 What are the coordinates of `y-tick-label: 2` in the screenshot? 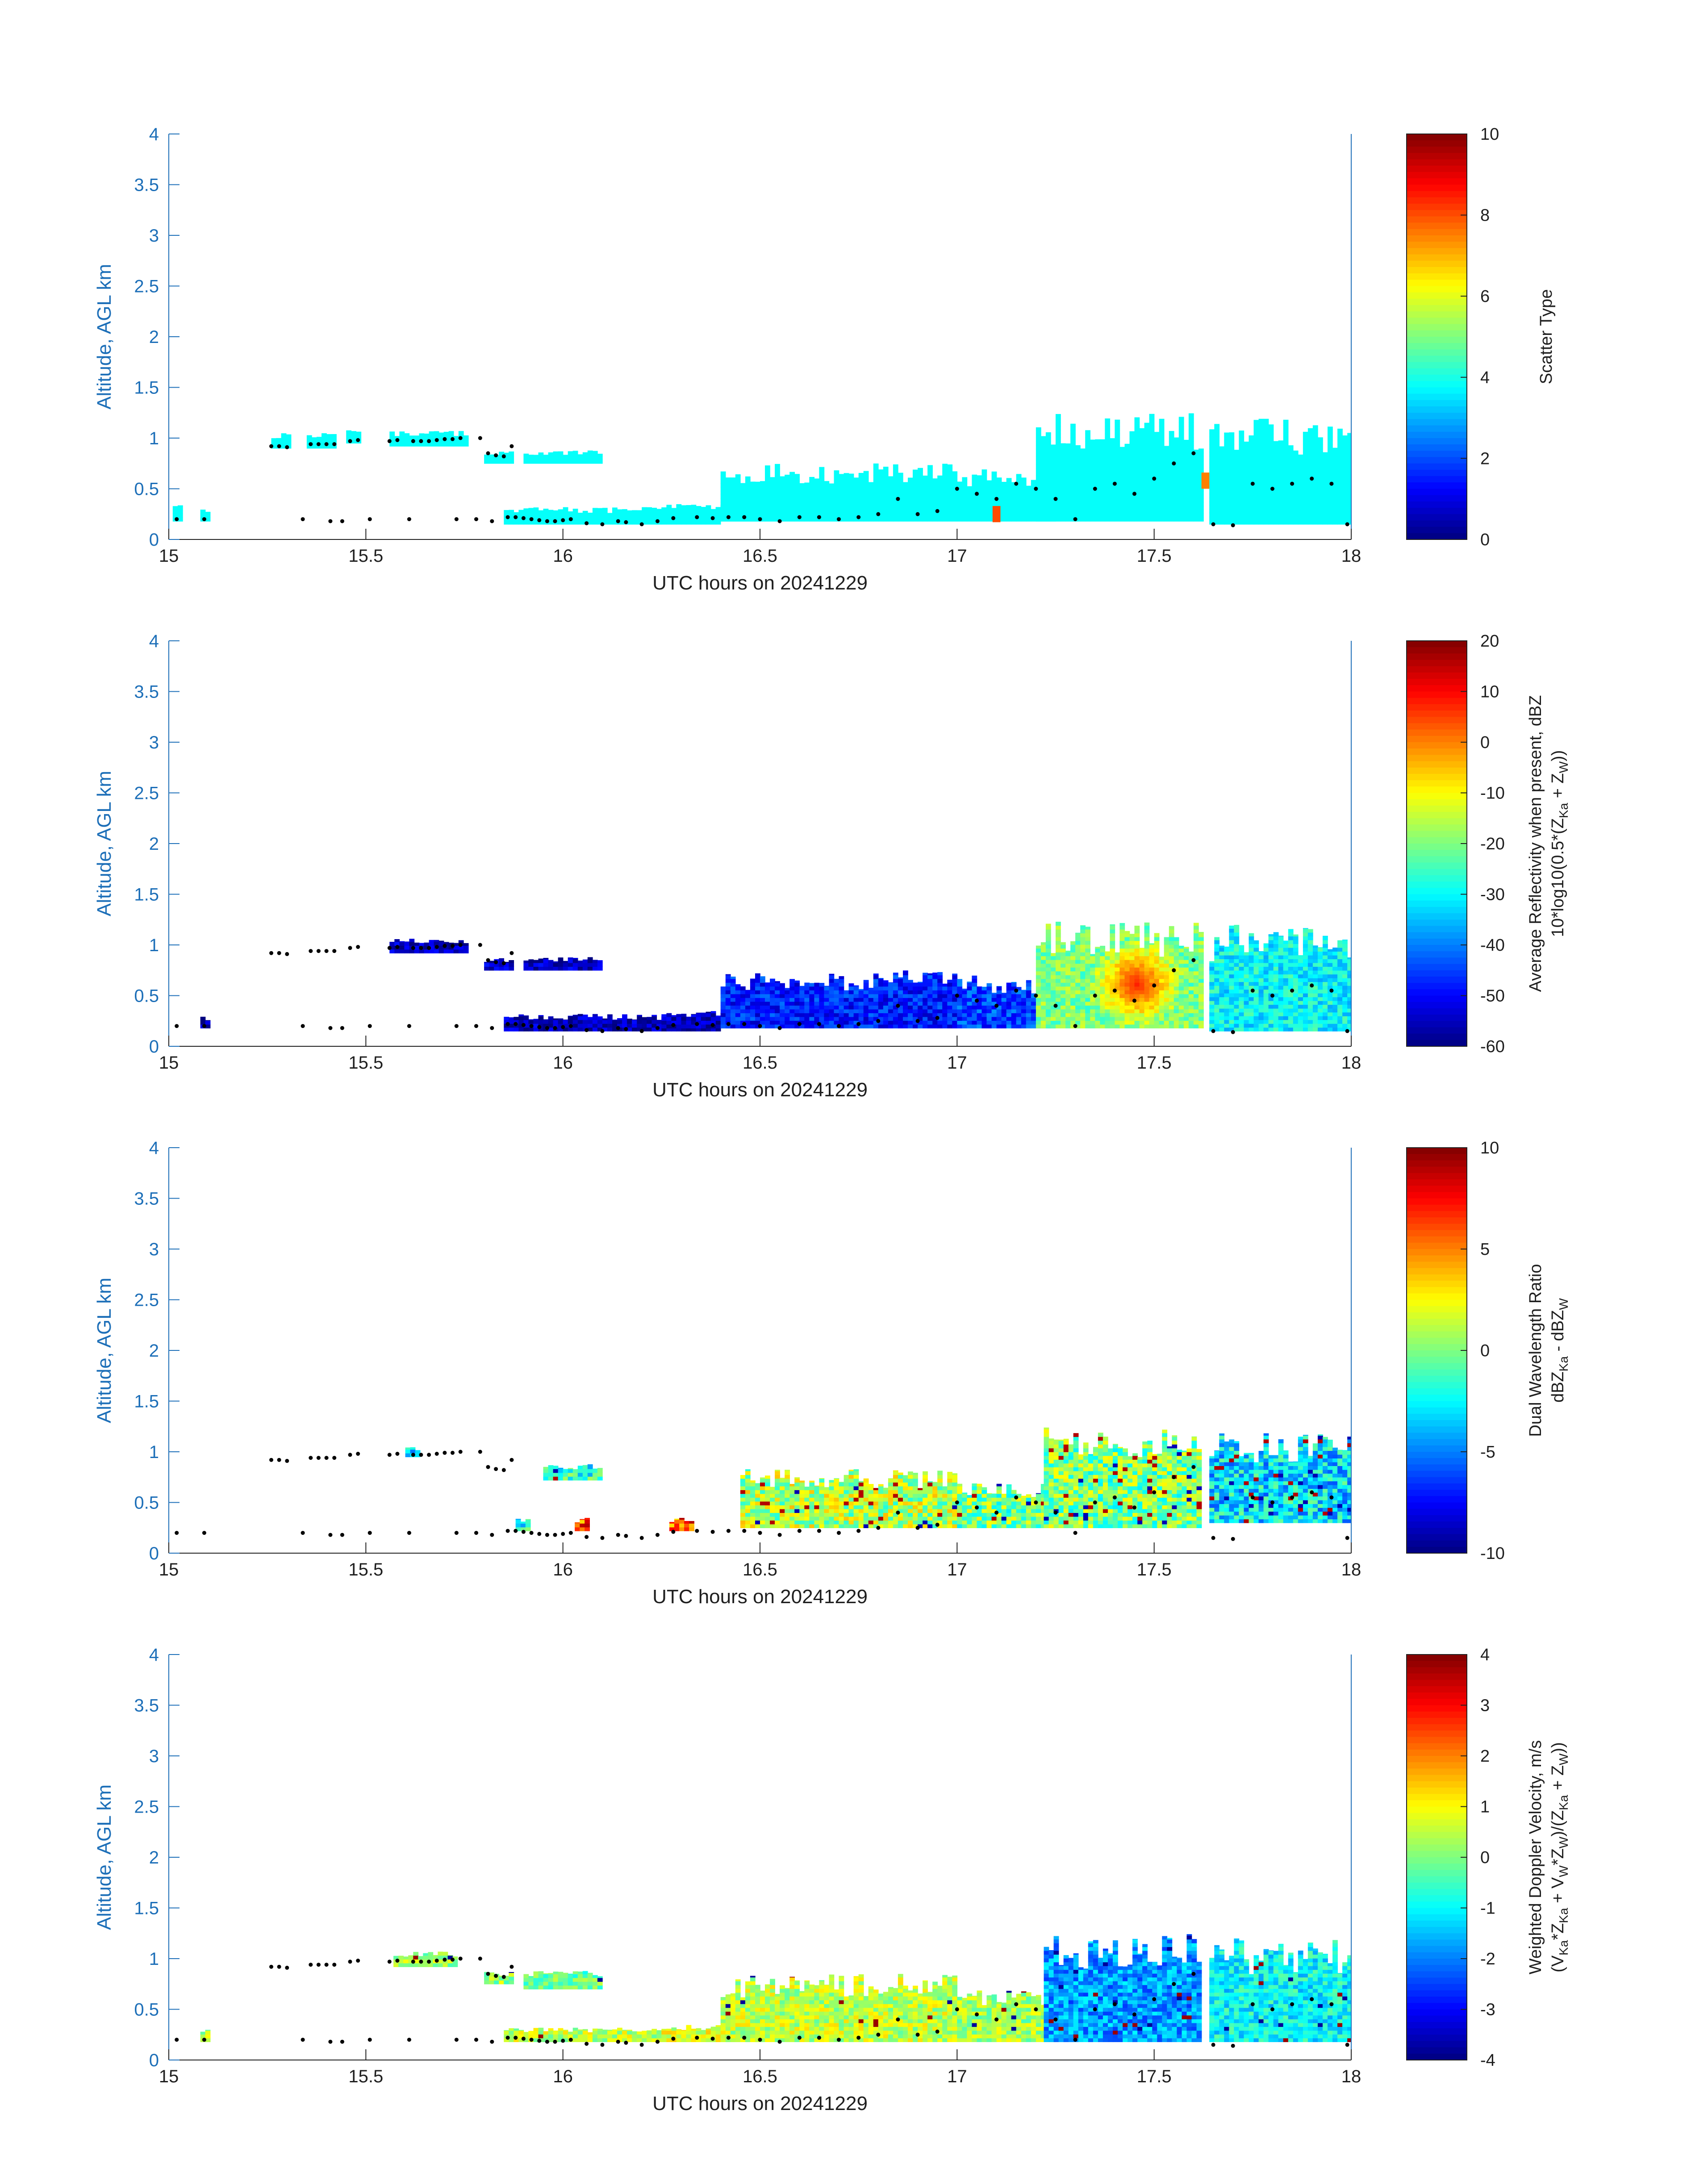 It's located at (154, 337).